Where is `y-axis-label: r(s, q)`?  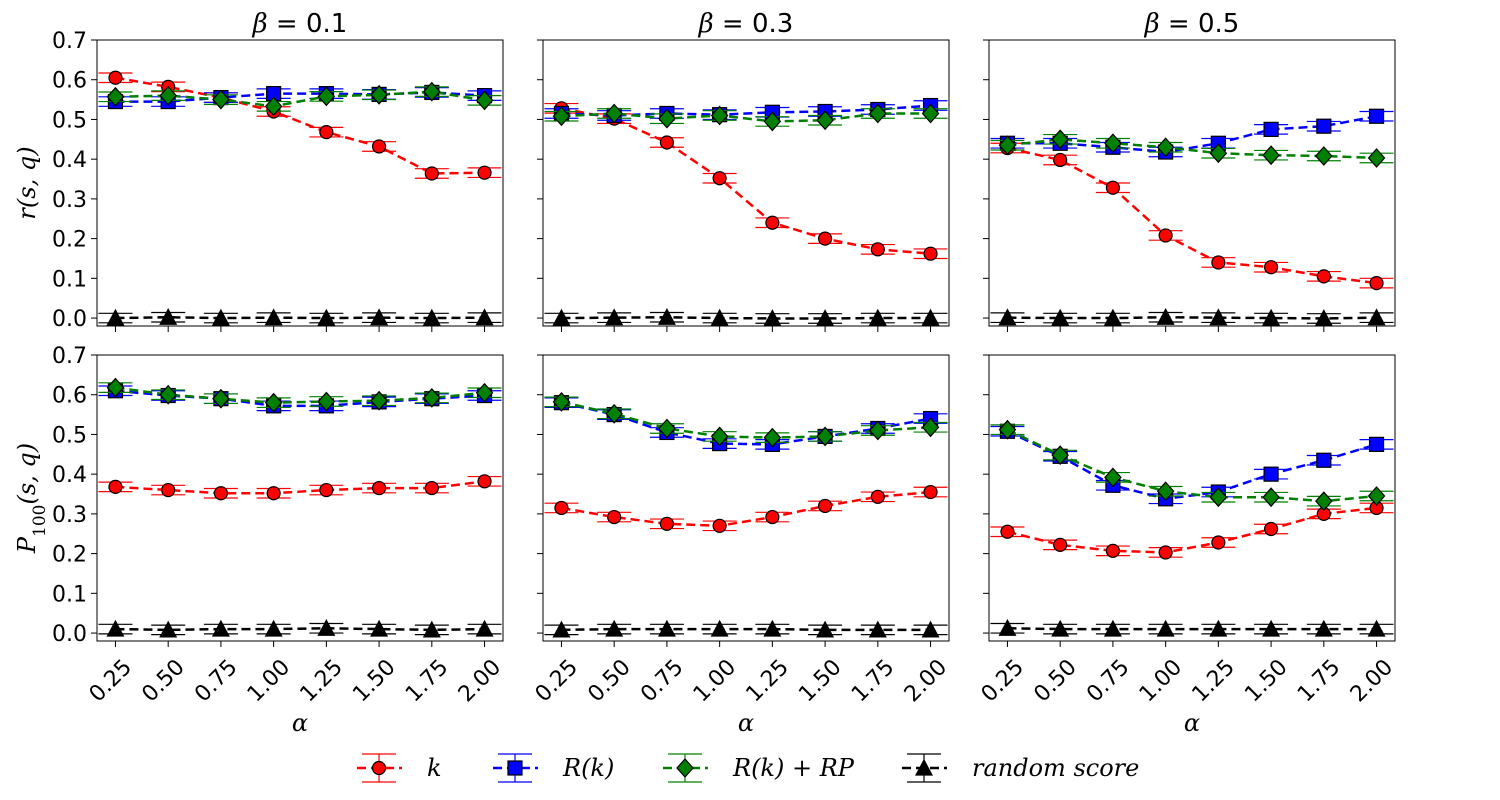
y-axis-label: r(s, q) is located at coordinates (27, 182).